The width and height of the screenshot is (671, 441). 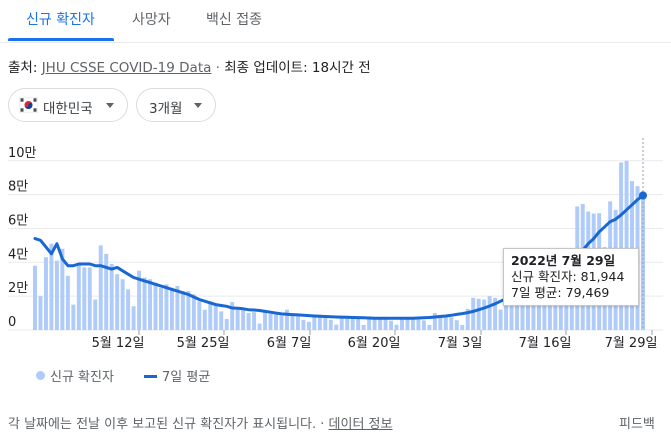 What do you see at coordinates (168, 424) in the screenshot?
I see `footer-text: 각 날짜에는 전날 이후 보고된 신규 확진자가 표시됩니다. ·` at bounding box center [168, 424].